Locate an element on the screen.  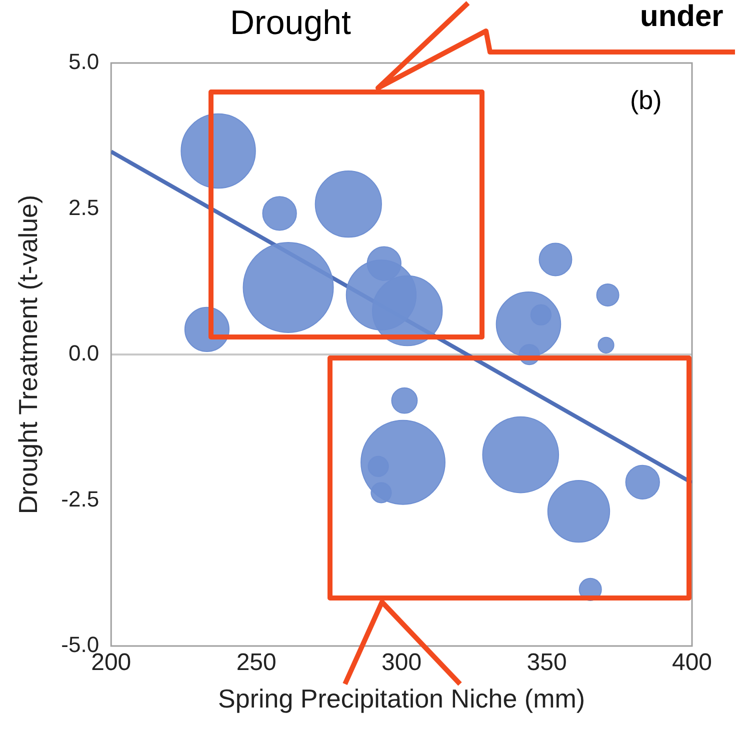
annotation: (b) is located at coordinates (646, 100).